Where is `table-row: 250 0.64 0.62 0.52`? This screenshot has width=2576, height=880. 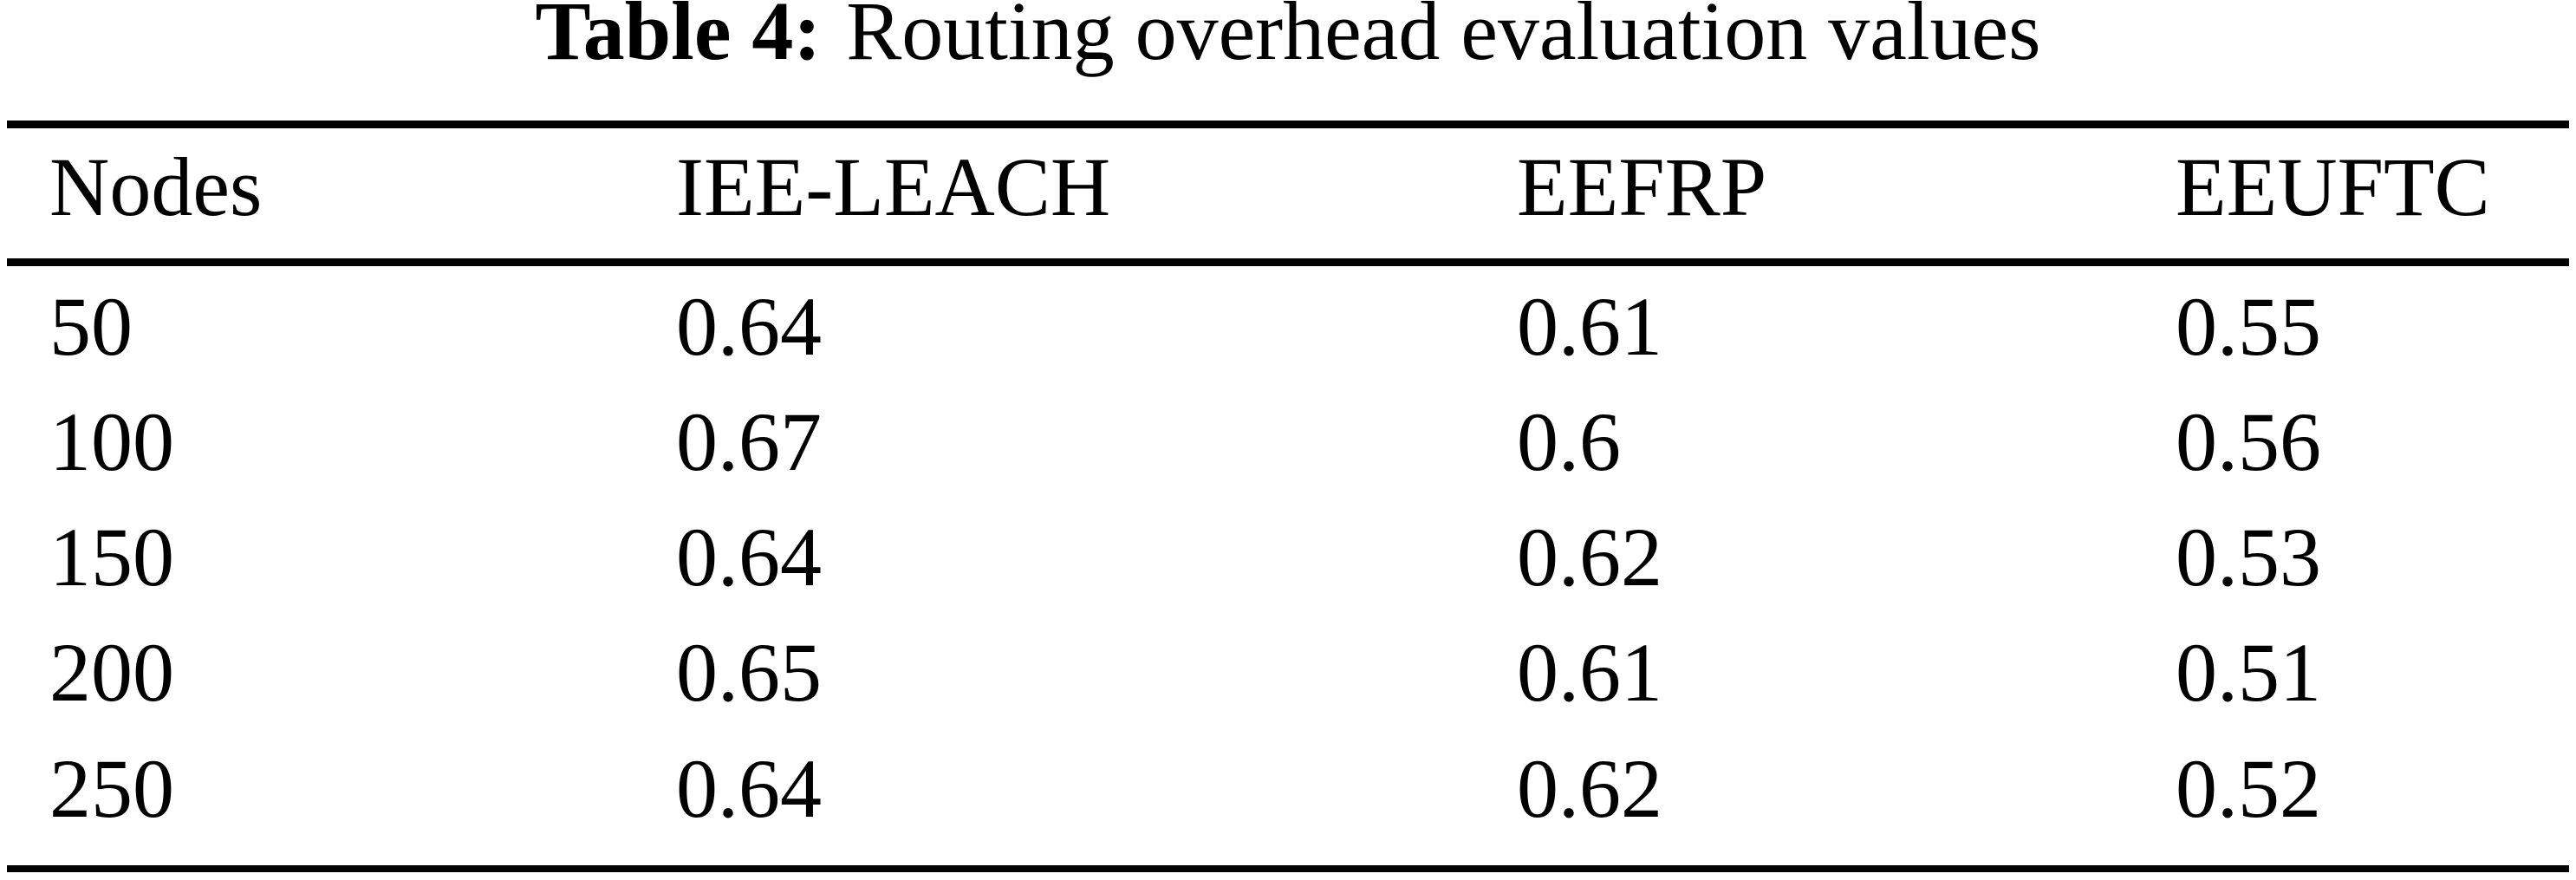
table-row: 250 0.64 0.62 0.52 is located at coordinates (1288, 789).